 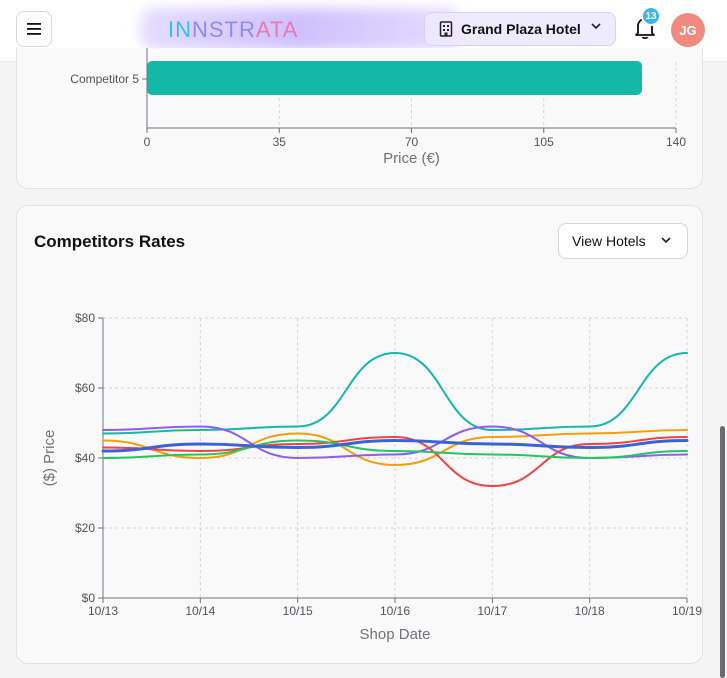 What do you see at coordinates (544, 142) in the screenshot?
I see `bar-x-tick-label: 105` at bounding box center [544, 142].